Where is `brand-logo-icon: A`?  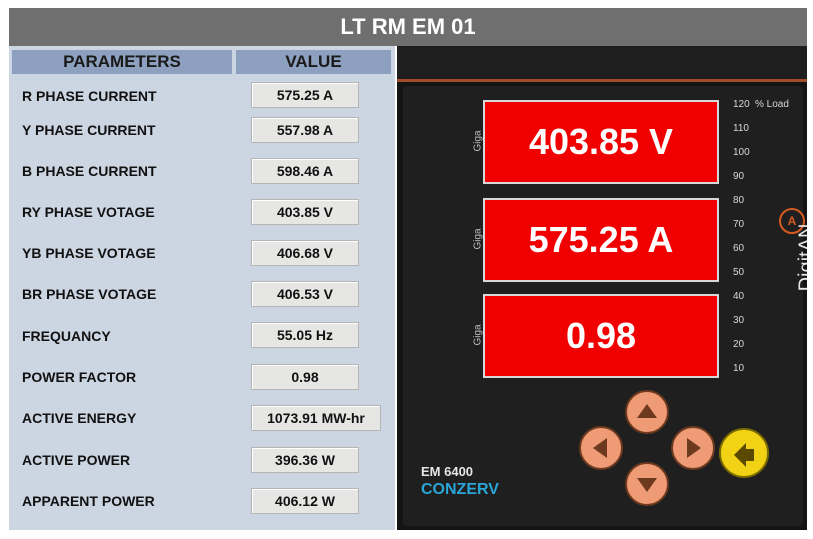 brand-logo-icon: A is located at coordinates (792, 221).